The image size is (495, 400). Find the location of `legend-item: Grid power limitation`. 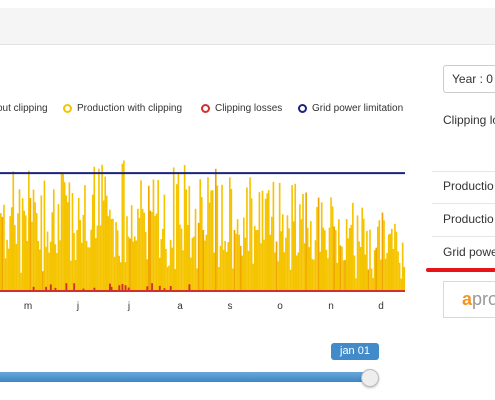

legend-item: Grid power limitation is located at coordinates (350, 108).